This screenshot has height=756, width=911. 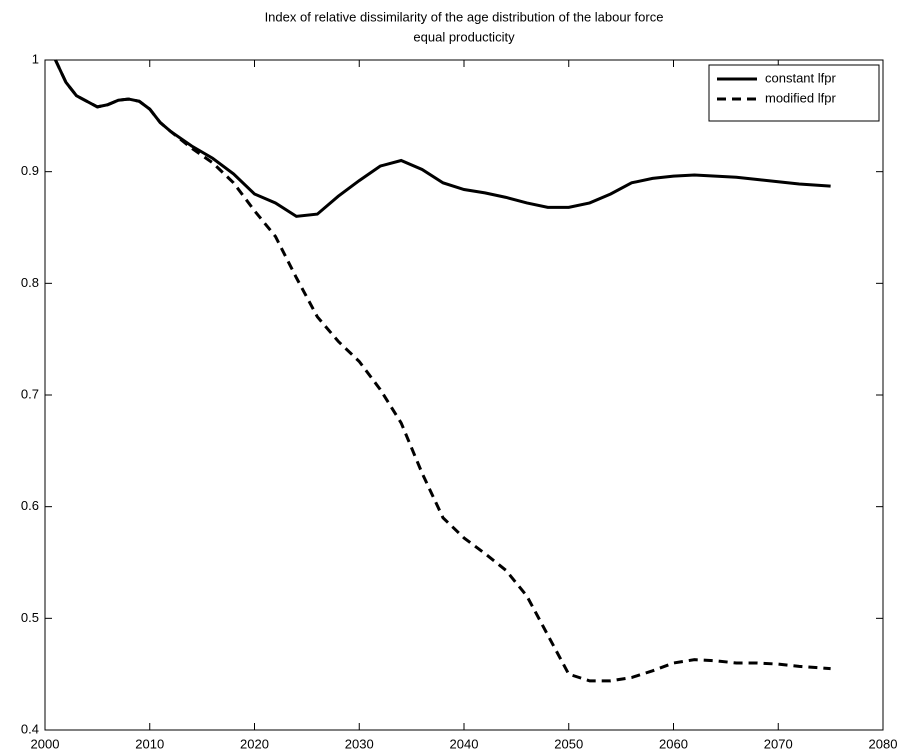 What do you see at coordinates (30, 282) in the screenshot?
I see `y-tick-label: 0.8` at bounding box center [30, 282].